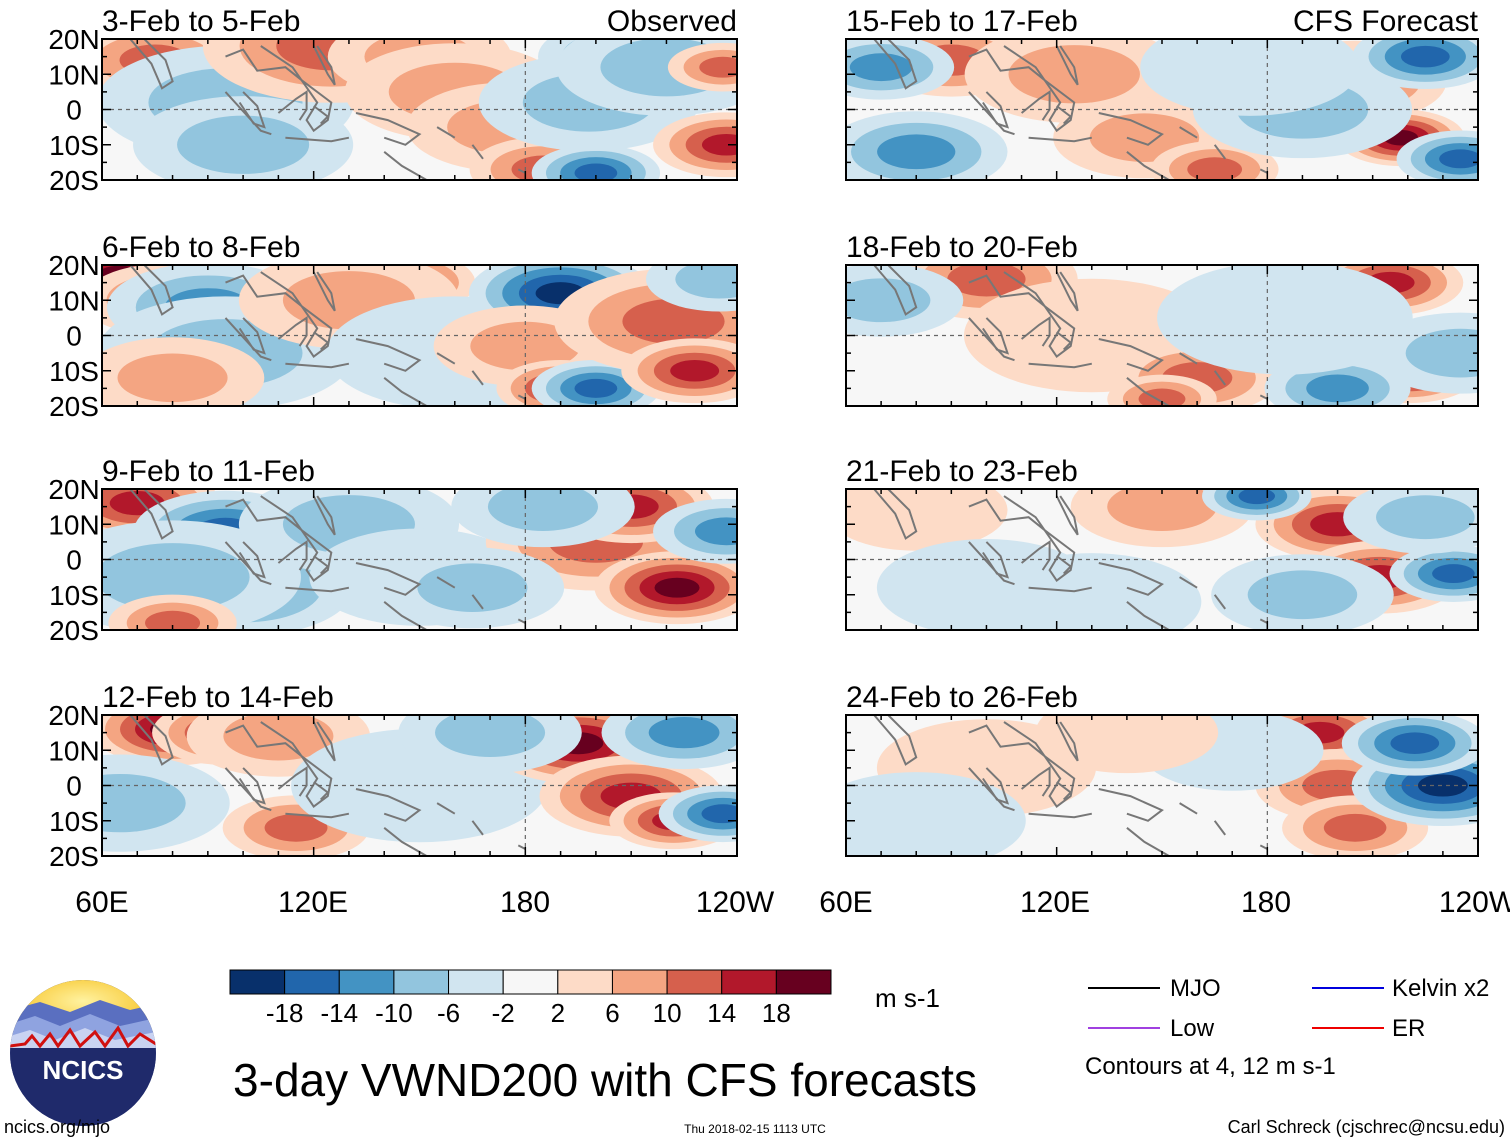 The image size is (1510, 1142). Describe the element at coordinates (83, 1070) in the screenshot. I see `logo-text: NCICS` at that location.